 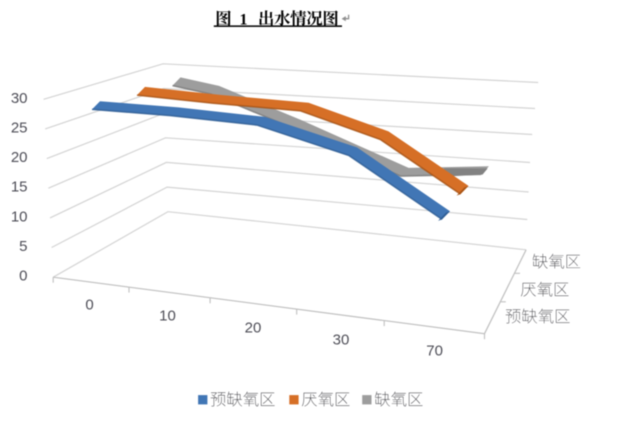 I want to click on svg-text: 70, so click(x=434, y=350).